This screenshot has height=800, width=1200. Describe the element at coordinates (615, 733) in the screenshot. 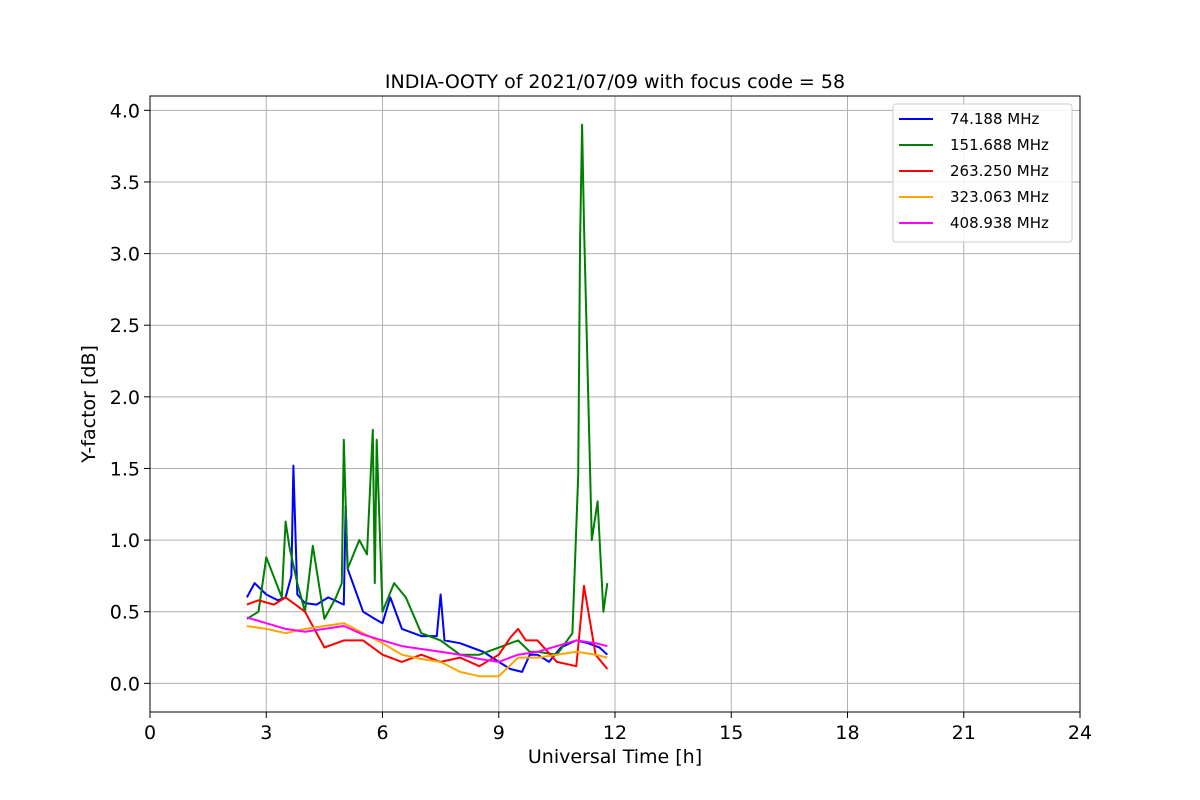

I see `x-tick-label: 12` at that location.